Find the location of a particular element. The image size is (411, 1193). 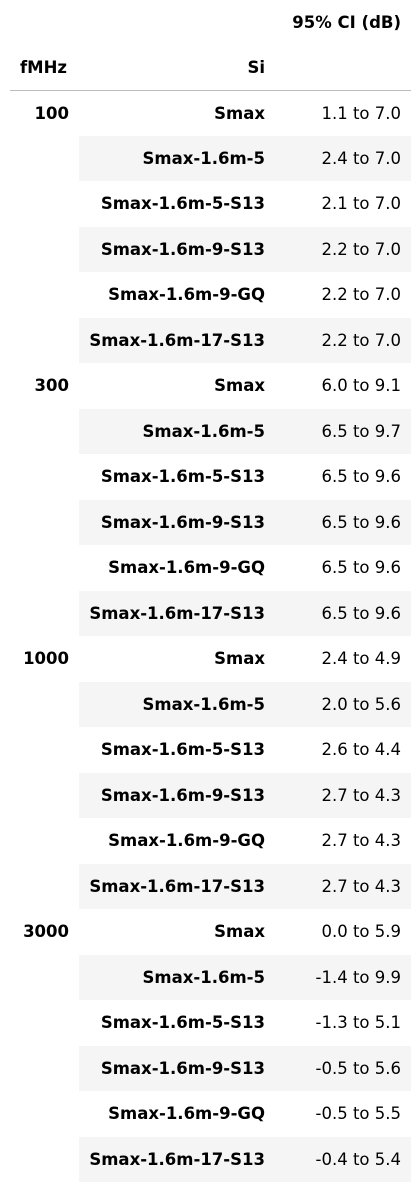

fmhz-group-label: 1000 is located at coordinates (44, 772).